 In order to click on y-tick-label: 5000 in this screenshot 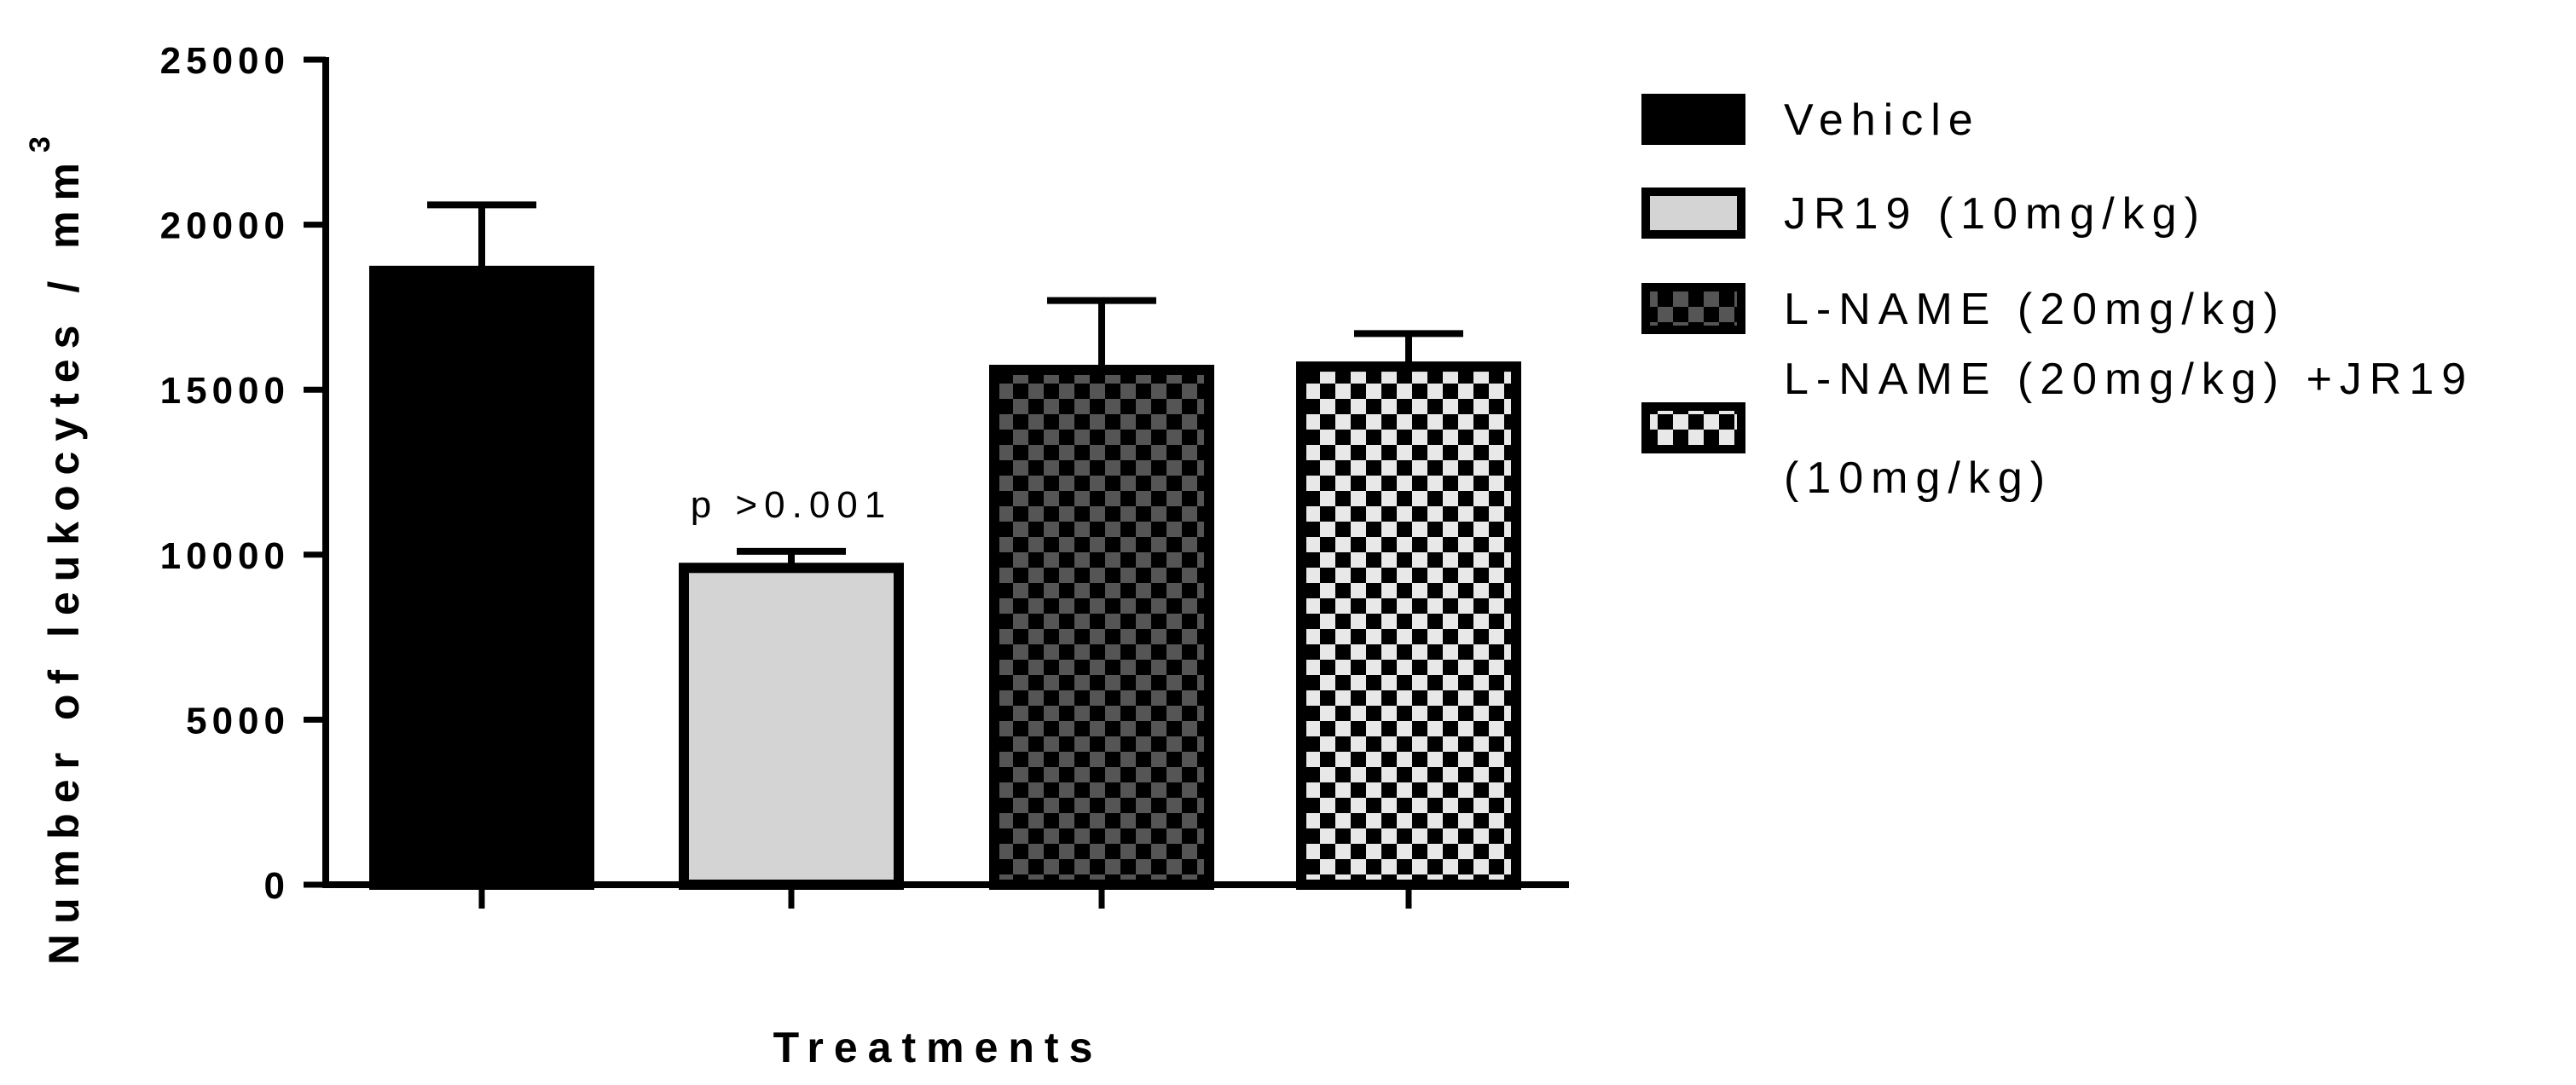, I will do `click(238, 721)`.